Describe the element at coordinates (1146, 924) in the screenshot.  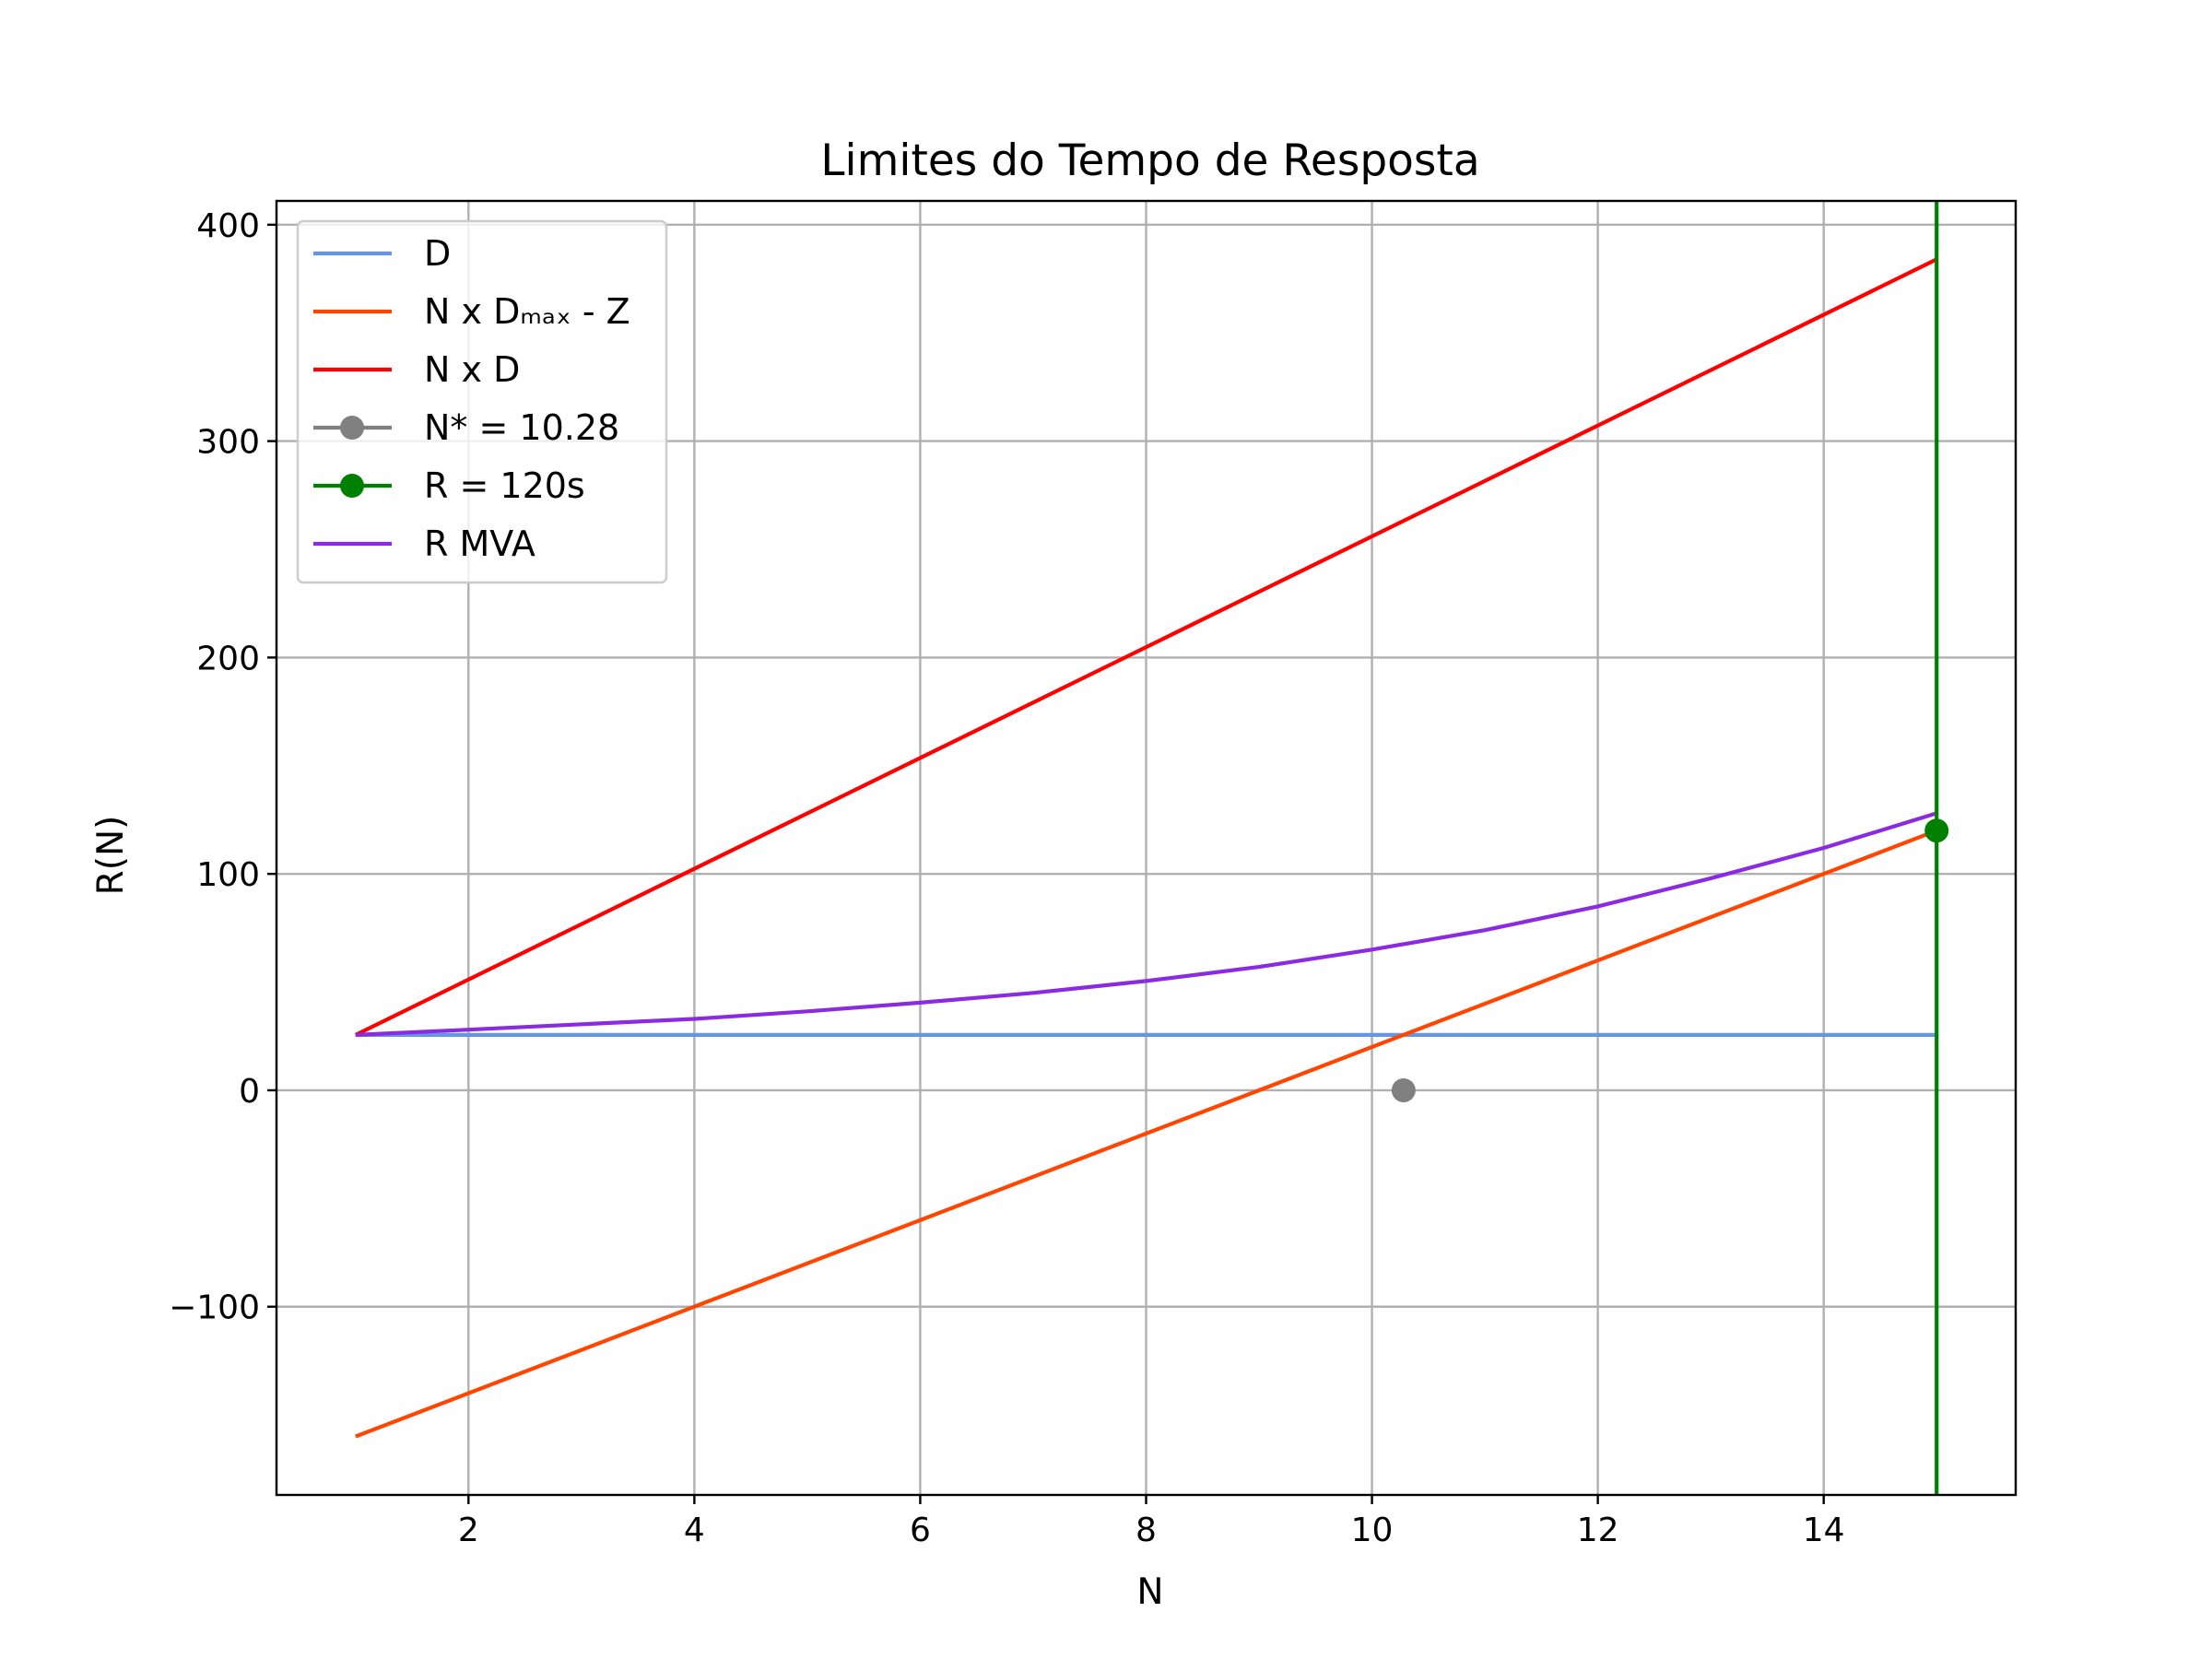
I see `series-line` at that location.